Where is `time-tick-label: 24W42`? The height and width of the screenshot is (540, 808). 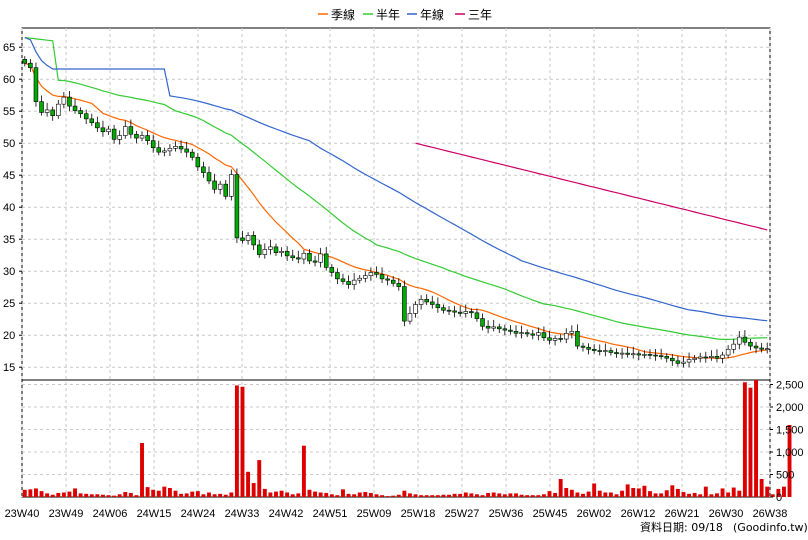
time-tick-label: 24W42 is located at coordinates (286, 514).